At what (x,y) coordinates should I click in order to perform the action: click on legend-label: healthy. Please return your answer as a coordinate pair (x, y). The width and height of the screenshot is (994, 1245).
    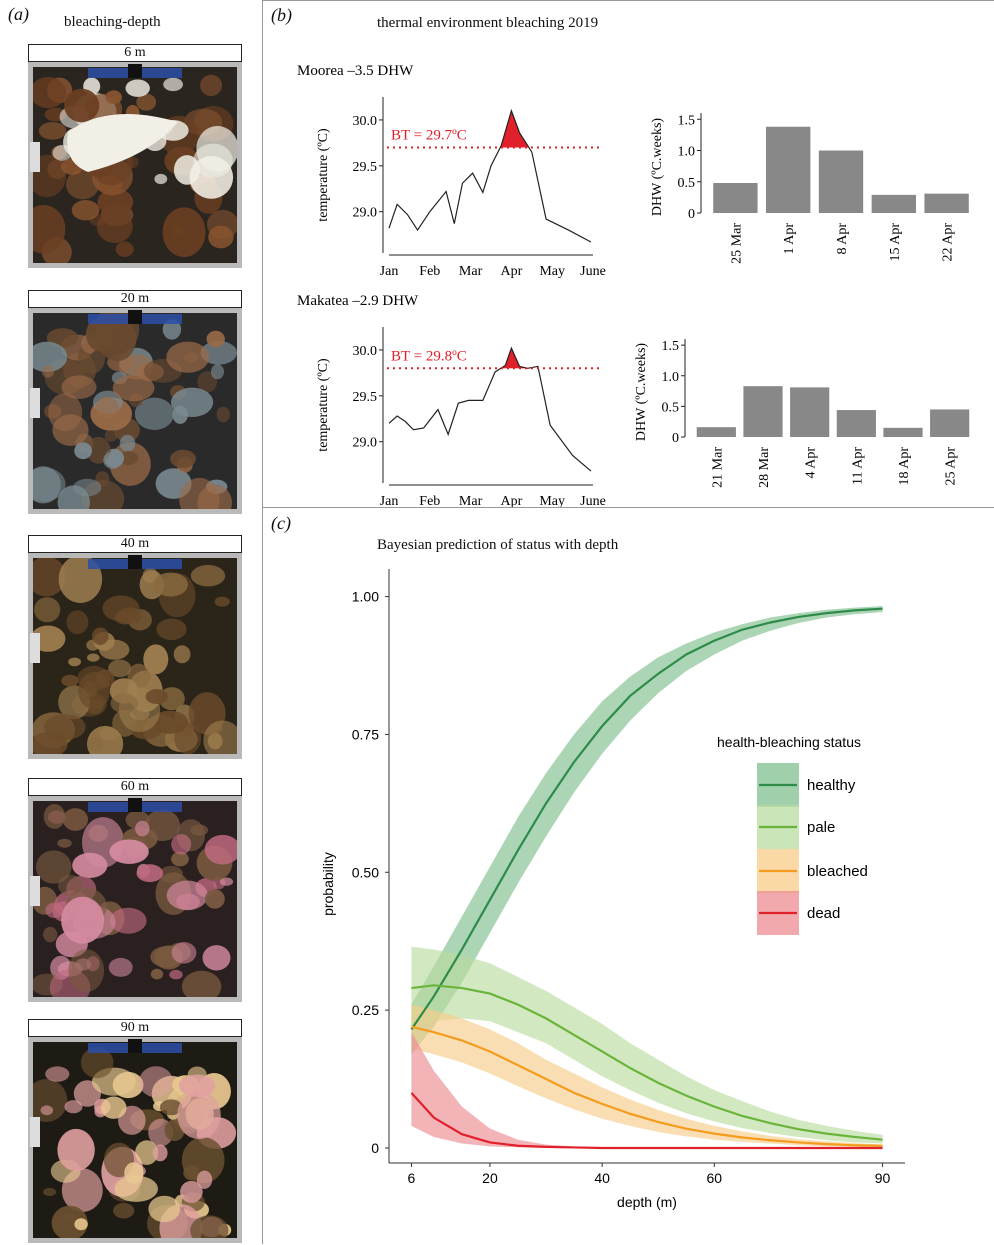
    Looking at the image, I should click on (831, 785).